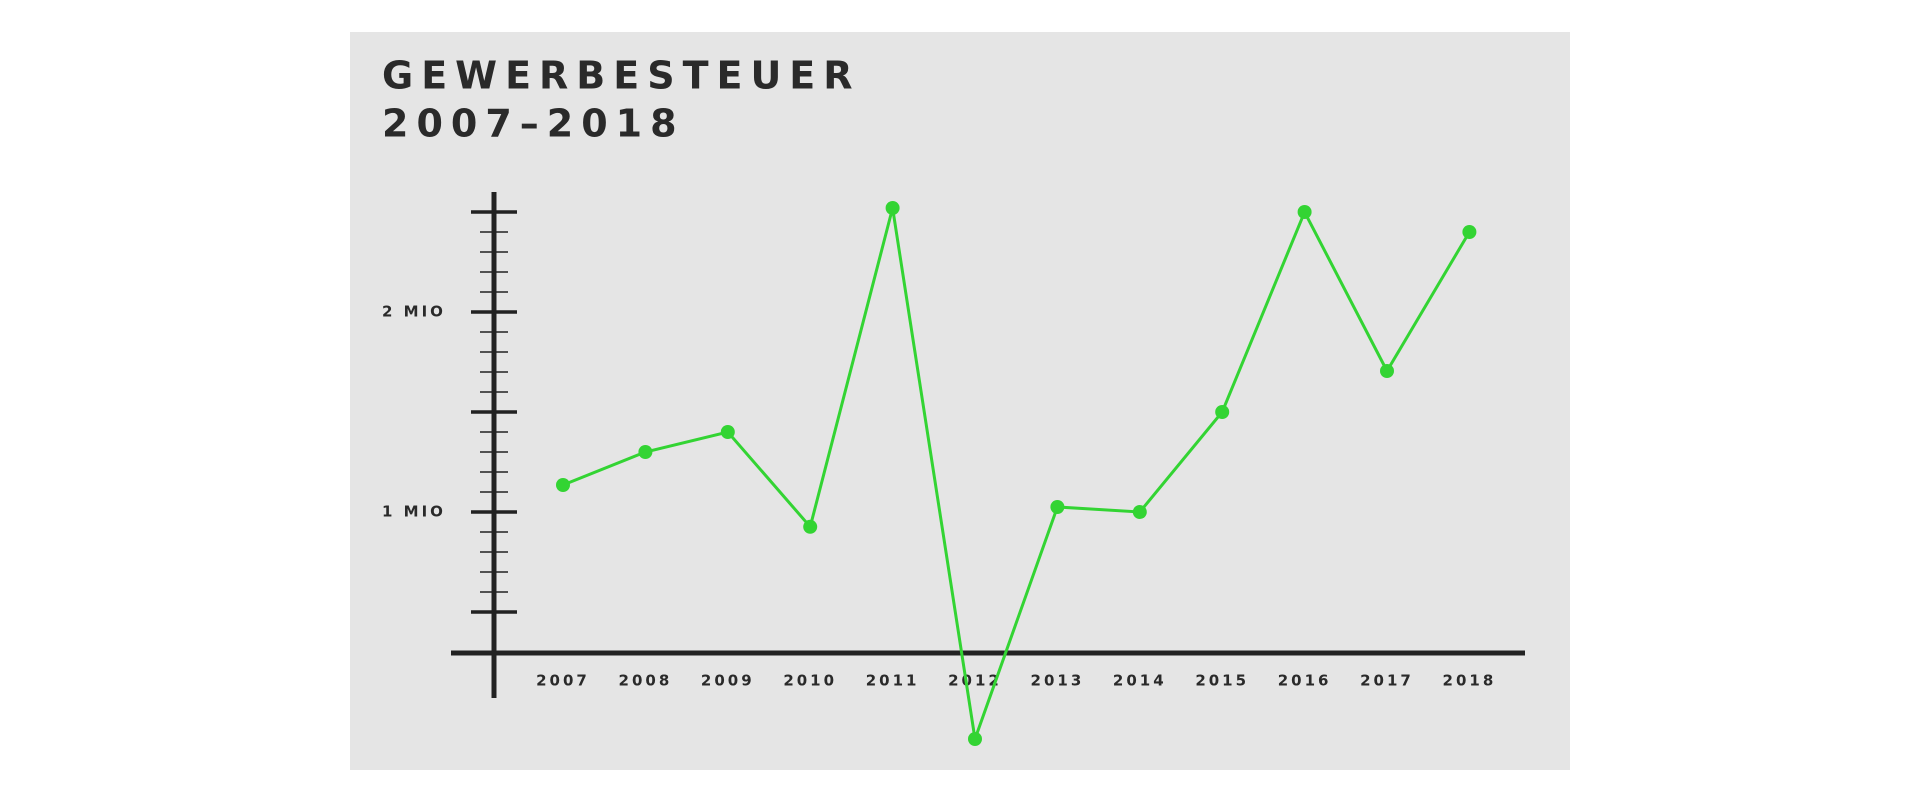  What do you see at coordinates (893, 681) in the screenshot?
I see `x-tick-label: 2011` at bounding box center [893, 681].